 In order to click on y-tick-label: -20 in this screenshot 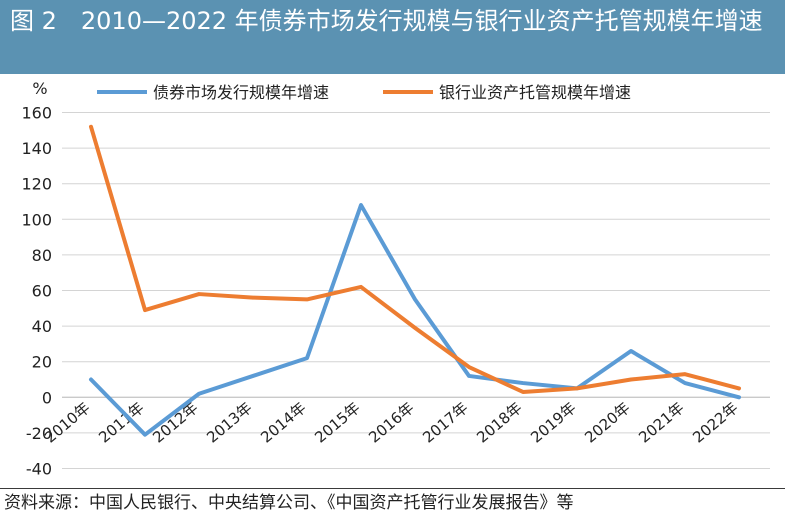, I will do `click(39, 433)`.